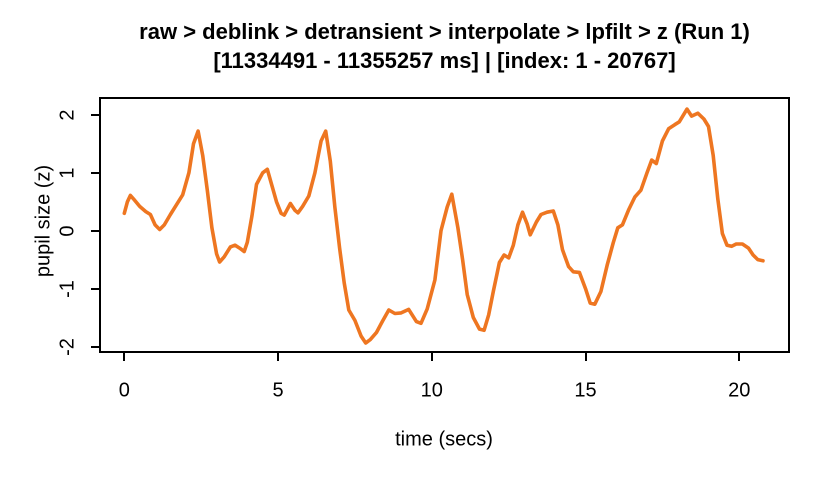  I want to click on y-tick-label: 0, so click(67, 231).